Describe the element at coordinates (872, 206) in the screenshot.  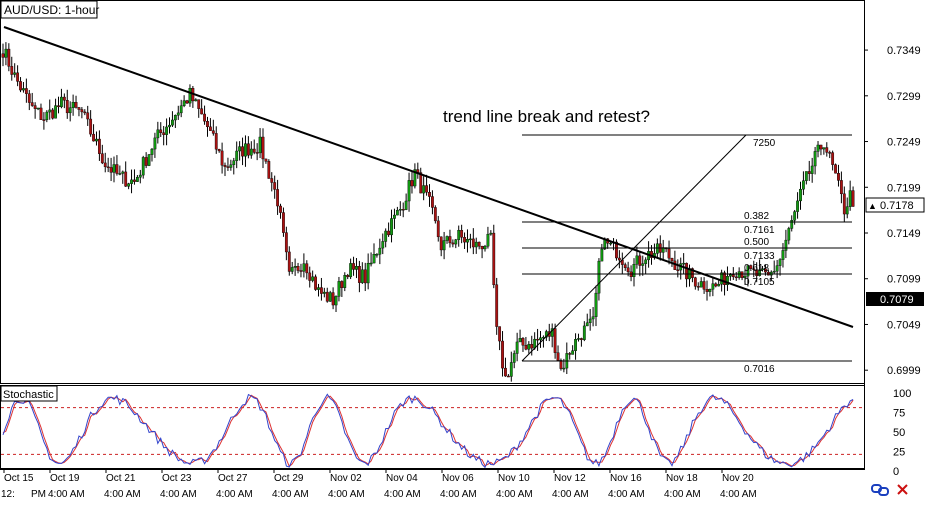
I see `current-price-arrow: ▲` at that location.